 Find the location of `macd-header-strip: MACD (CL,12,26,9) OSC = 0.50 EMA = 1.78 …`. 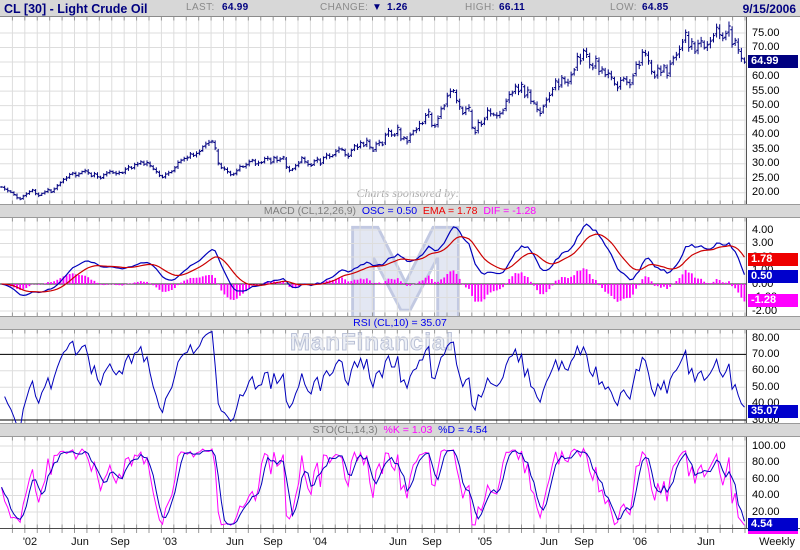

macd-header-strip: MACD (CL,12,26,9) OSC = 0.50 EMA = 1.78 … is located at coordinates (400, 211).